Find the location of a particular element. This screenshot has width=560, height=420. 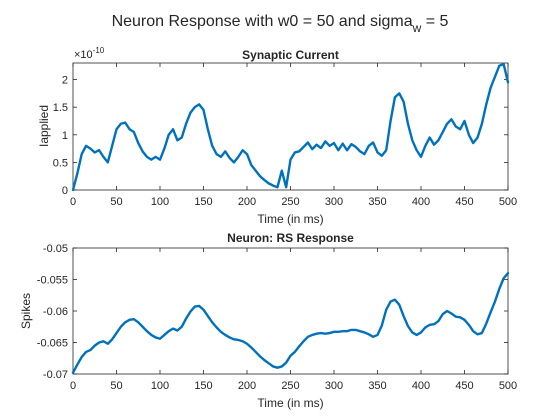

synaptic-current-ytick-label: 1.5 is located at coordinates (60, 108).